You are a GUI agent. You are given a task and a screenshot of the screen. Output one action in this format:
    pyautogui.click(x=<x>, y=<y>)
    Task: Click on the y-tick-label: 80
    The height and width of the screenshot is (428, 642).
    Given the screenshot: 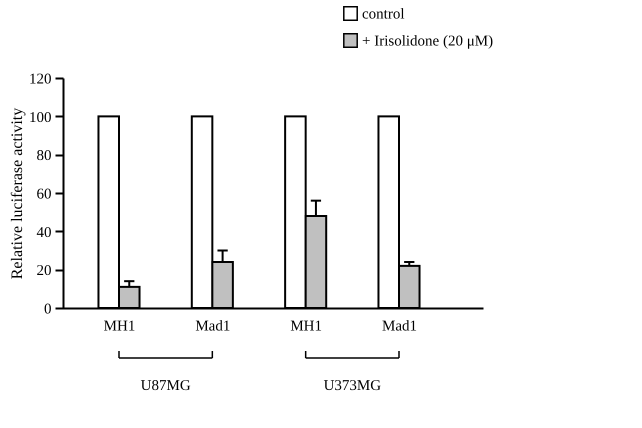 What is the action you would take?
    pyautogui.click(x=44, y=156)
    